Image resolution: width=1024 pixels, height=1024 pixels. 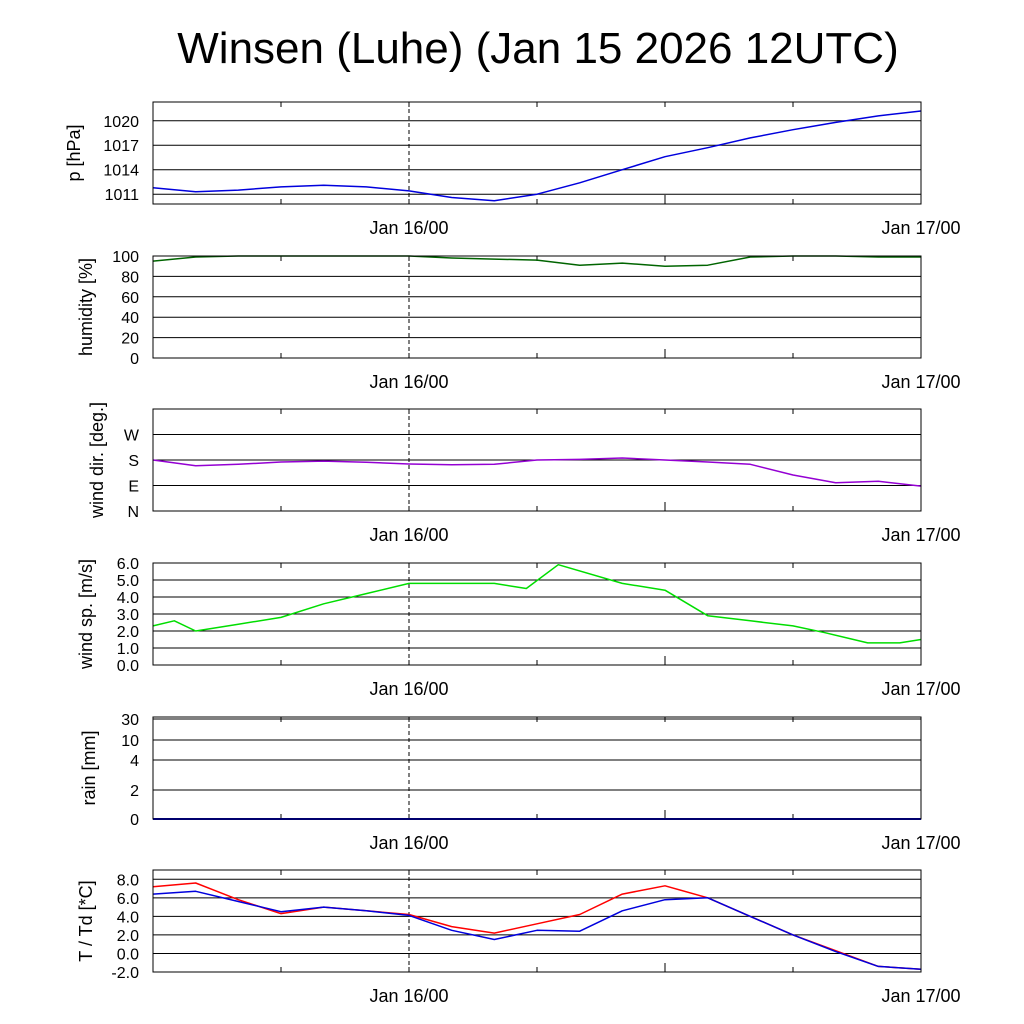 What do you see at coordinates (125, 257) in the screenshot?
I see `y-tick-label: 100` at bounding box center [125, 257].